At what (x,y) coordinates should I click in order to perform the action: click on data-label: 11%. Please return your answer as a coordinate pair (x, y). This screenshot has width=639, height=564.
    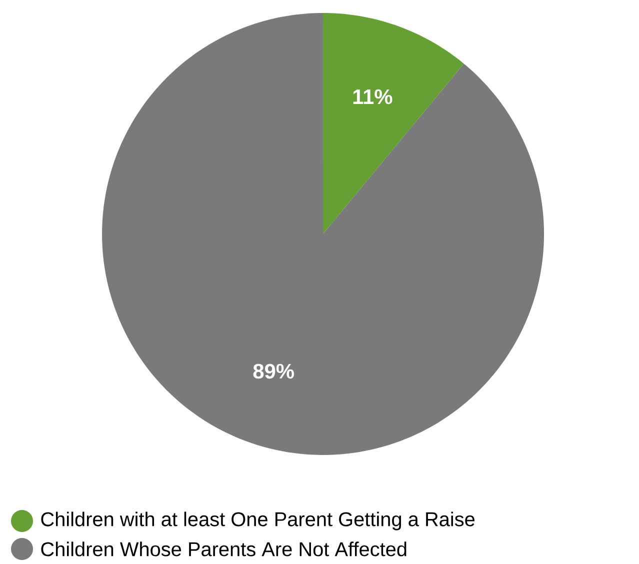
    Looking at the image, I should click on (372, 96).